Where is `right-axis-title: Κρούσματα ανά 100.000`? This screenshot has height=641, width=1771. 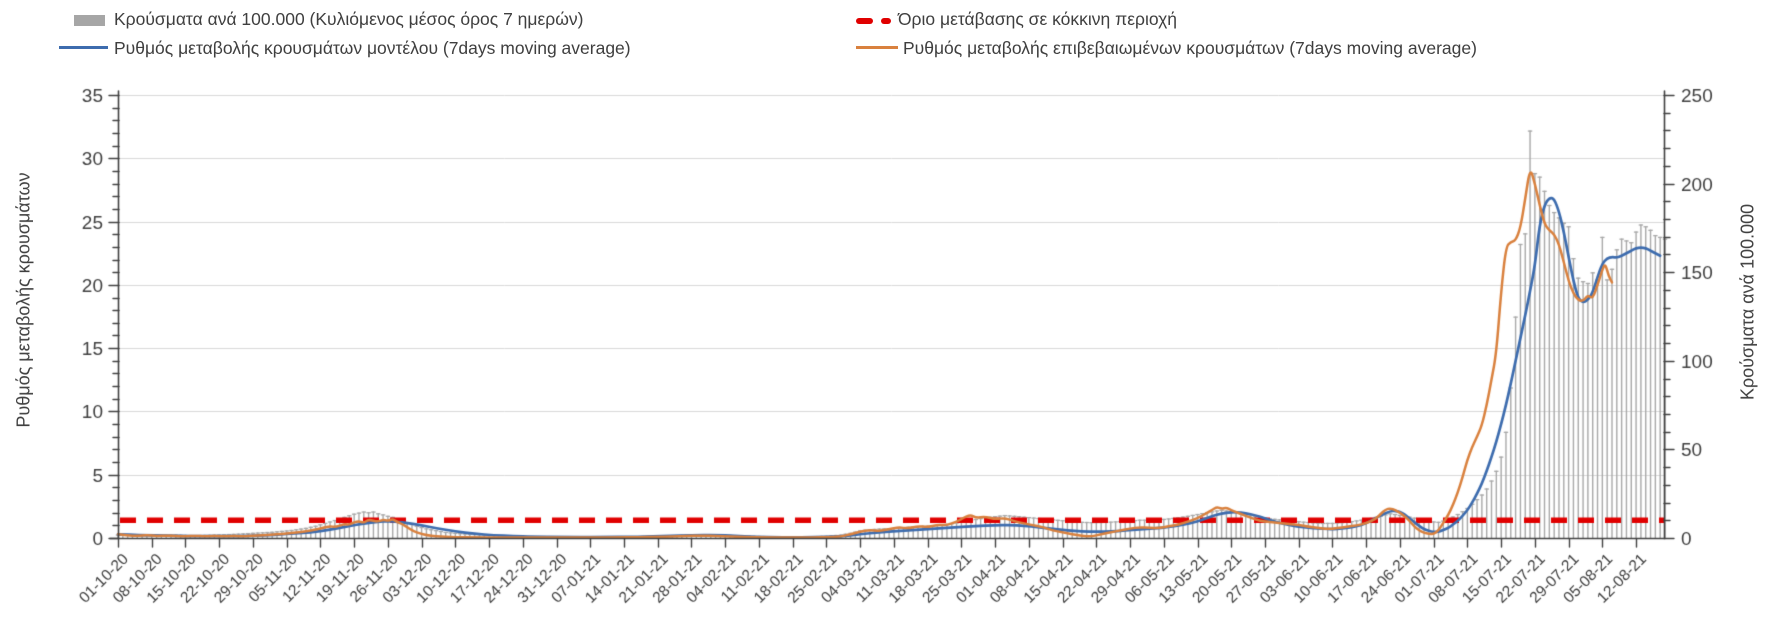
right-axis-title: Κρούσματα ανά 100.000 is located at coordinates (1747, 302).